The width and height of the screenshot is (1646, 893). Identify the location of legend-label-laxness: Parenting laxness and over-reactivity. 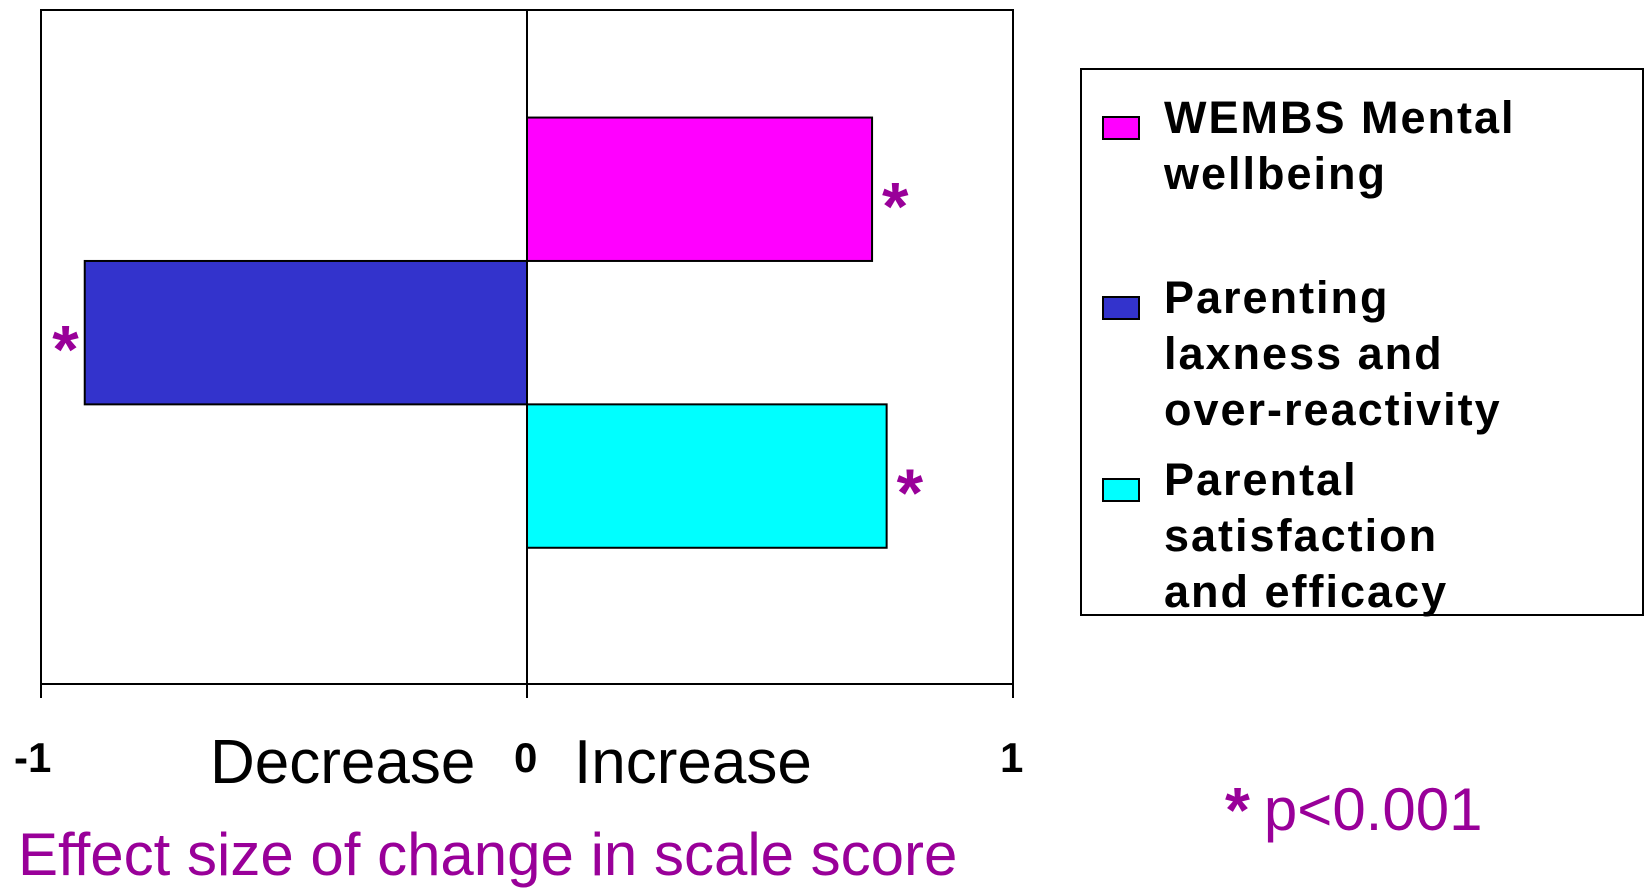
(1399, 354).